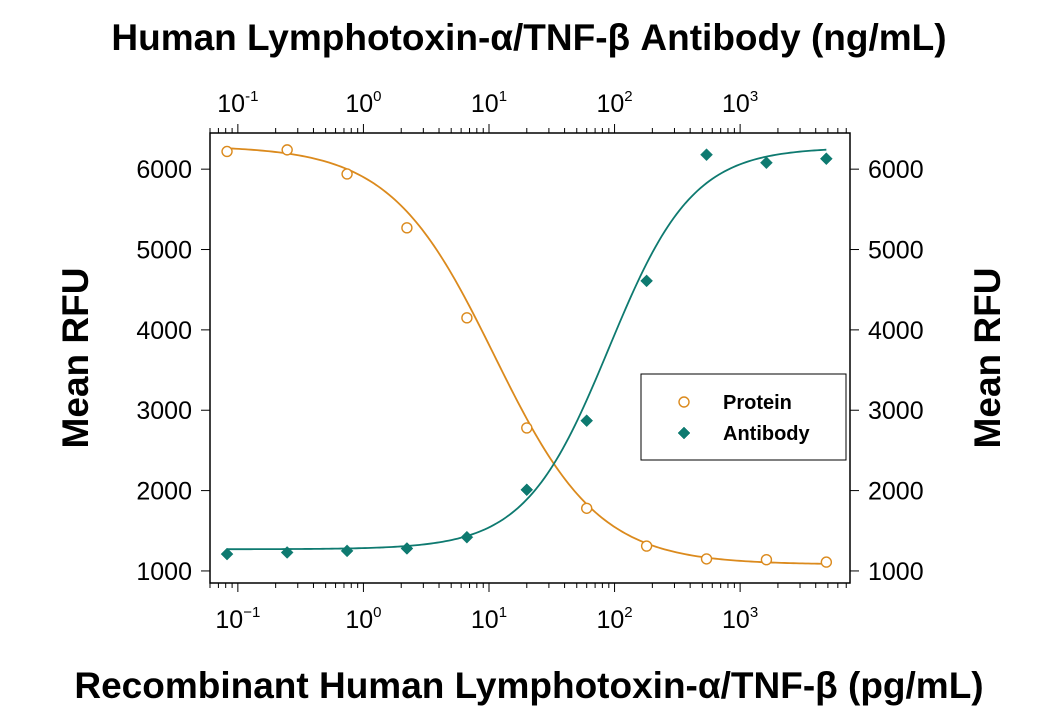 This screenshot has width=1059, height=717. Describe the element at coordinates (896, 492) in the screenshot. I see `y-tick-label-right: 2000` at that location.